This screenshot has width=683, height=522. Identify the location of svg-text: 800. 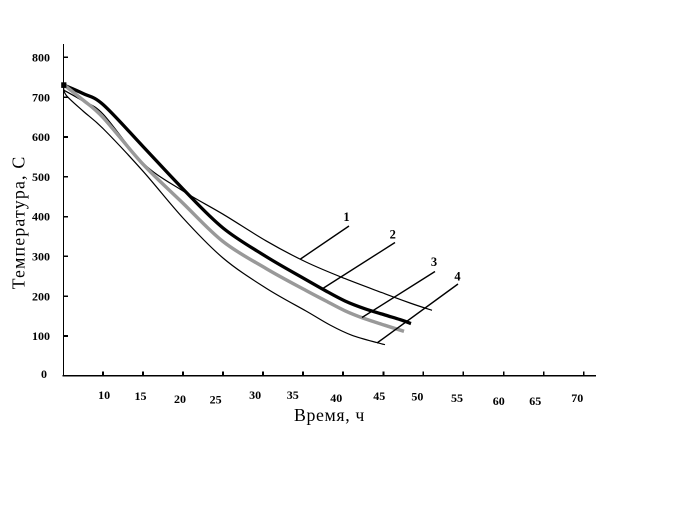
(41, 58).